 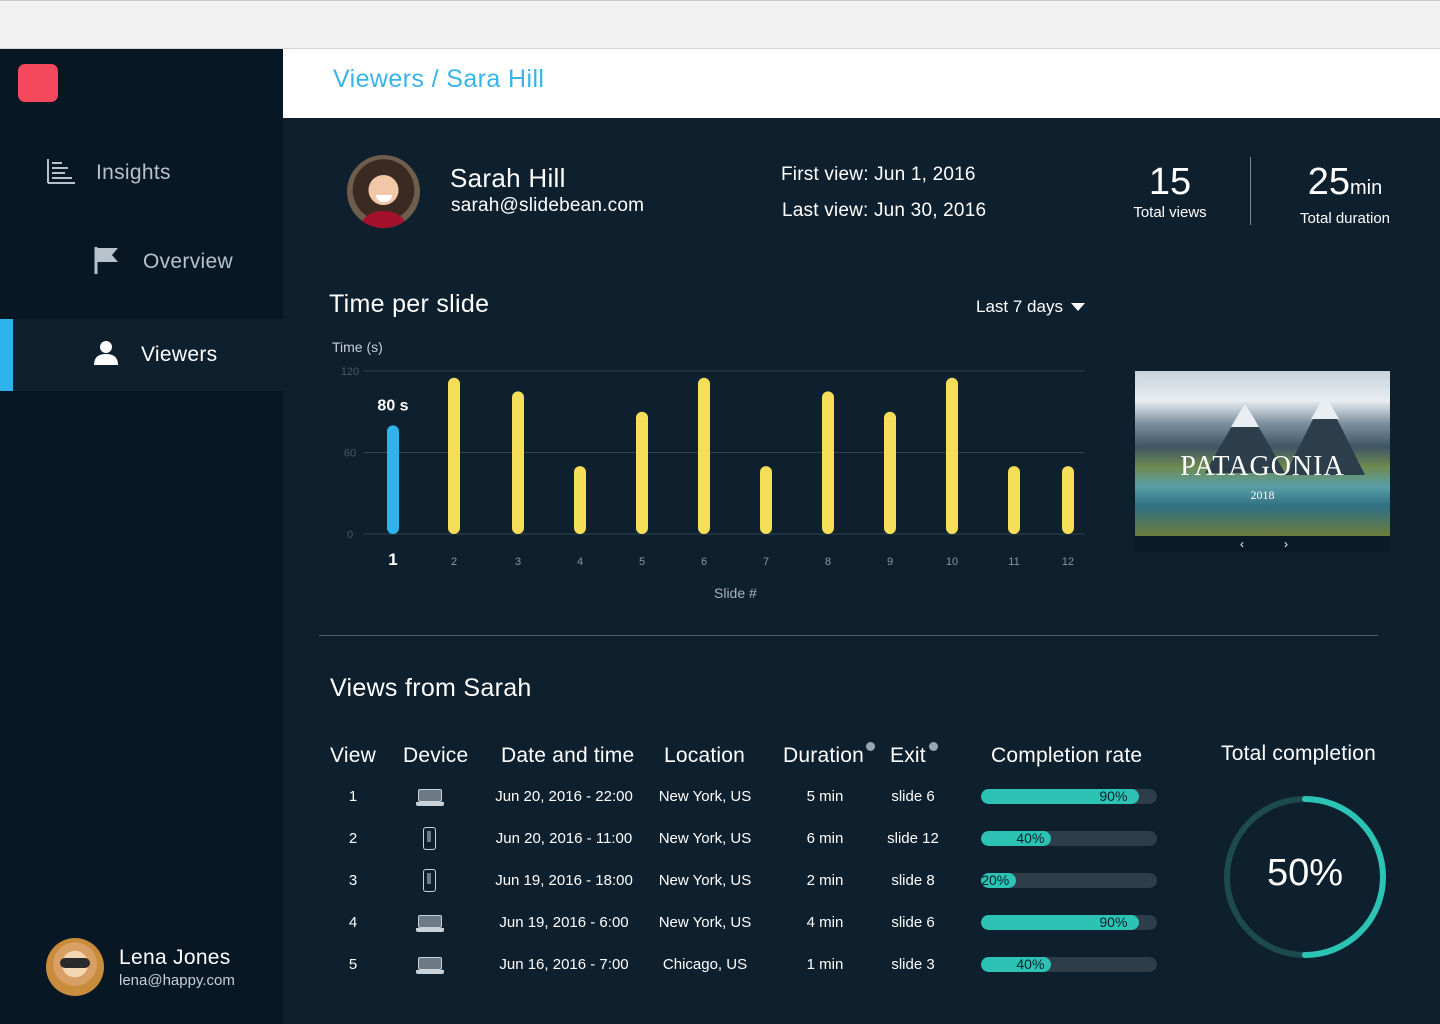 I want to click on row-duration: 5 min, so click(x=825, y=796).